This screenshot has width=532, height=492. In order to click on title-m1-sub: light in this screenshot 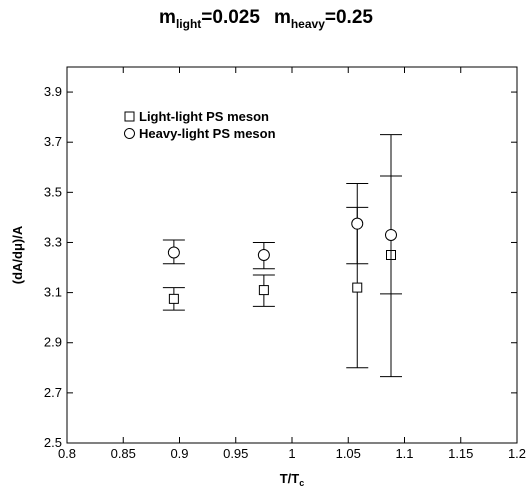, I will do `click(188, 24)`.